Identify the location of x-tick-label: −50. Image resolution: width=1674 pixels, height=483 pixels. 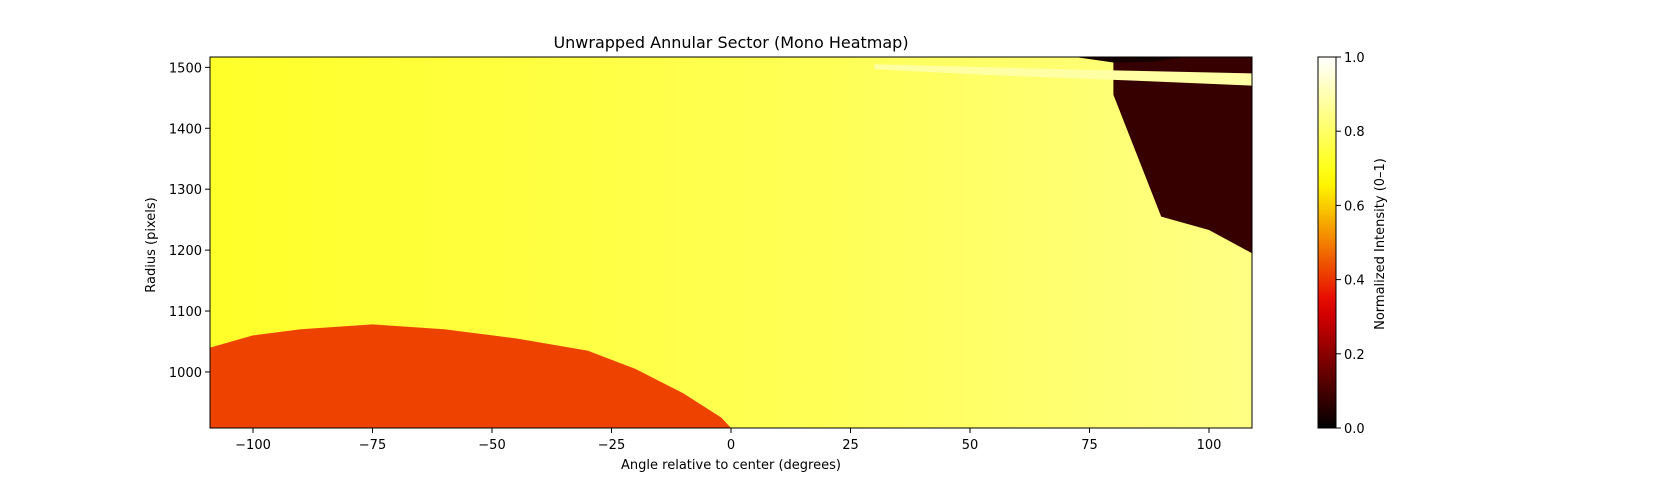
(491, 445).